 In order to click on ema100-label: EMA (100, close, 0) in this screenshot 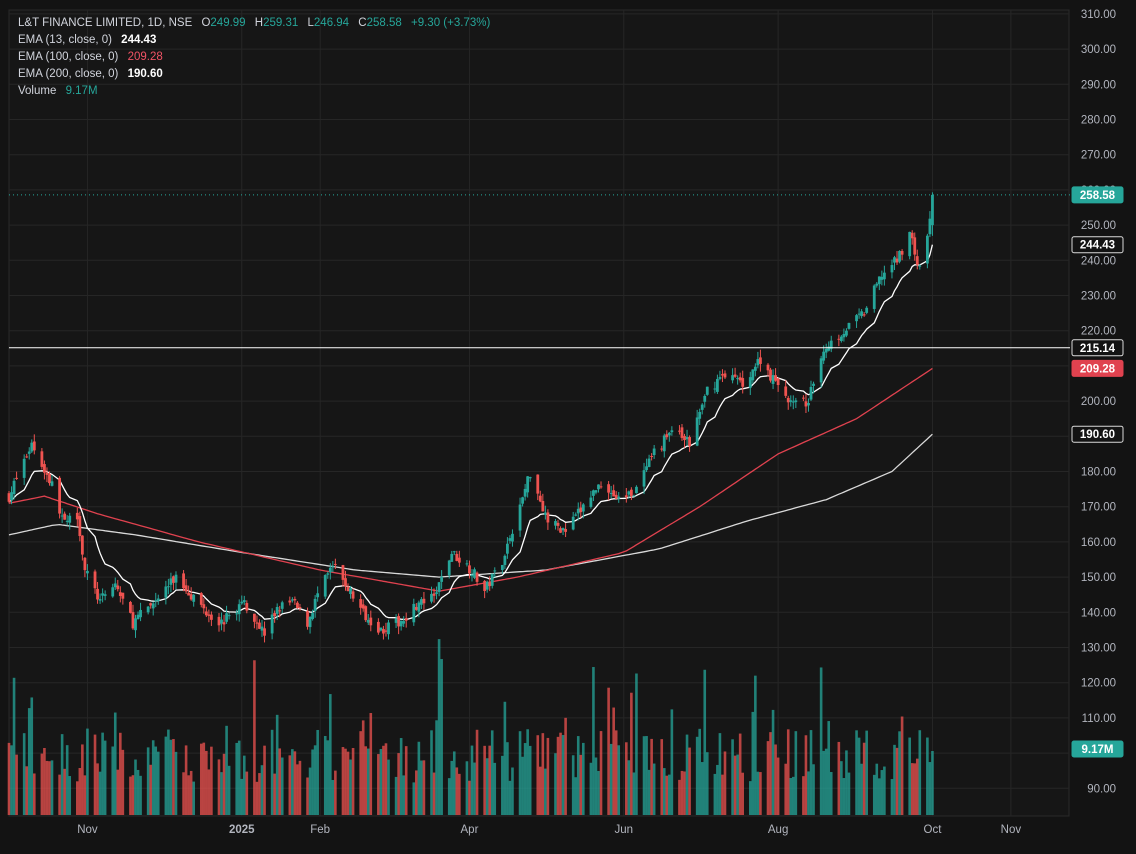, I will do `click(68, 57)`.